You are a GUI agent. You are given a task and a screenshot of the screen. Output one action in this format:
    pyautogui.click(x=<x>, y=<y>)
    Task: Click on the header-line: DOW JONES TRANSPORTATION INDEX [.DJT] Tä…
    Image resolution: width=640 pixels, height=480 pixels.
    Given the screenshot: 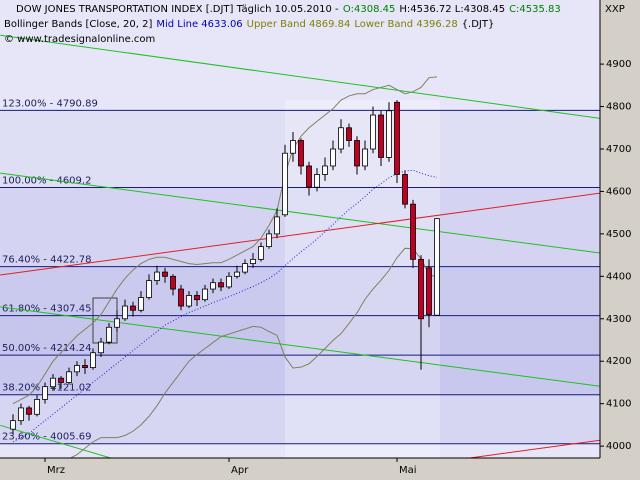 What is the action you would take?
    pyautogui.click(x=288, y=9)
    